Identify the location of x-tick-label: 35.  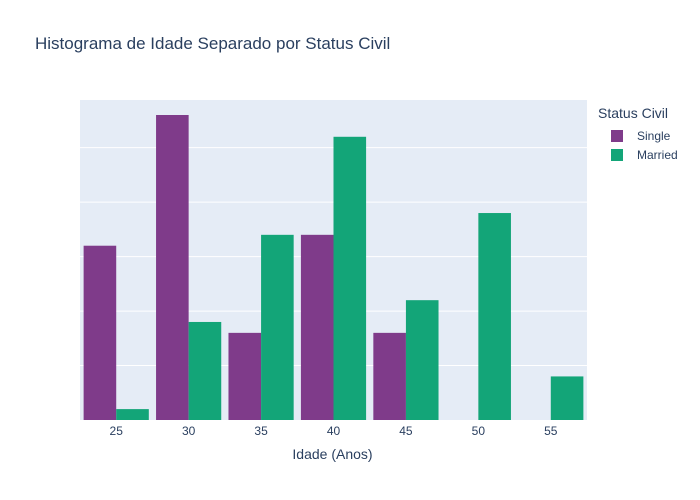
(261, 431).